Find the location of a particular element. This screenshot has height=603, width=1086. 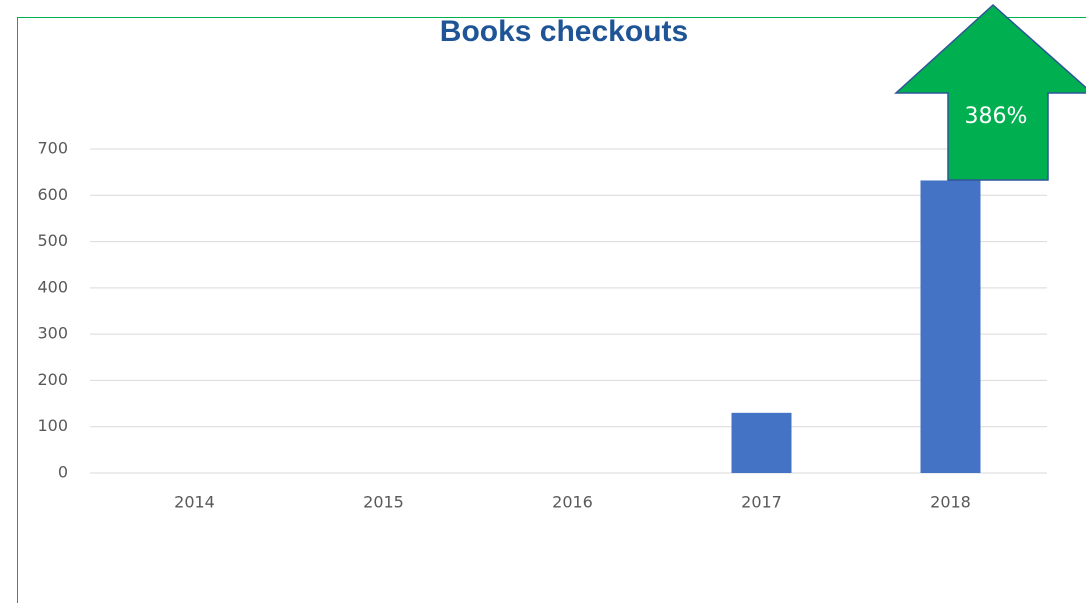

x-tick-label: 2017 is located at coordinates (761, 502).